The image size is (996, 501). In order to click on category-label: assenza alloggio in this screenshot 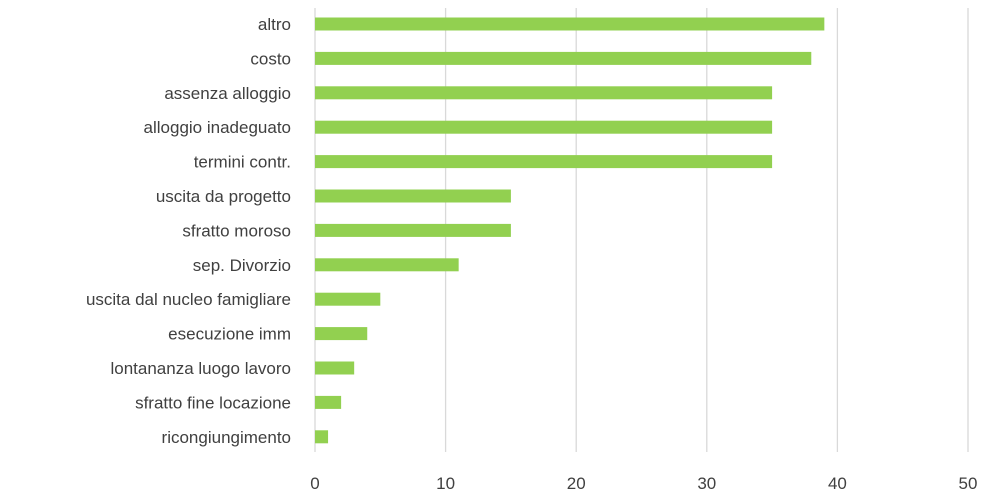, I will do `click(227, 93)`.